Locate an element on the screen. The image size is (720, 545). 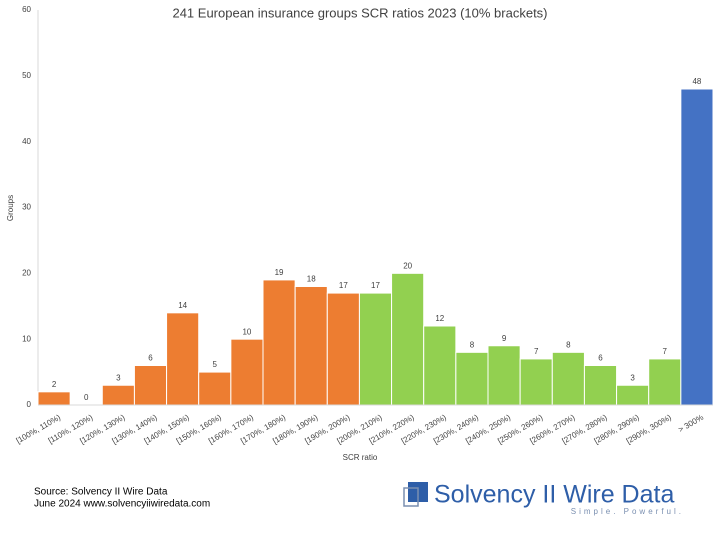
data-label: 14 is located at coordinates (182, 305).